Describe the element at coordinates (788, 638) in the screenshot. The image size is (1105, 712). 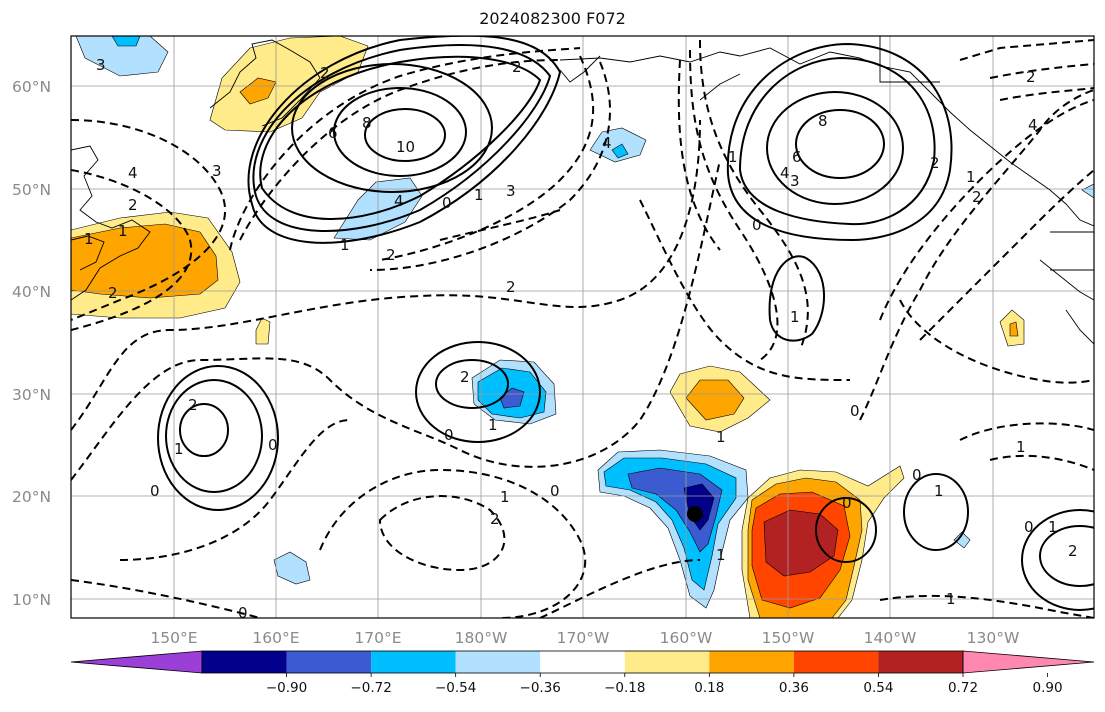
I see `lon-label: 150°W` at that location.